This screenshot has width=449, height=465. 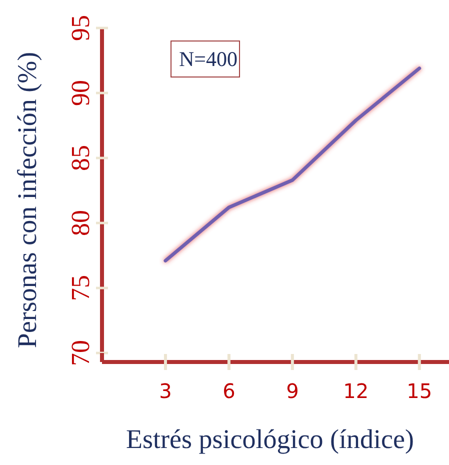 I want to click on y-tick-label: 80, so click(x=81, y=223).